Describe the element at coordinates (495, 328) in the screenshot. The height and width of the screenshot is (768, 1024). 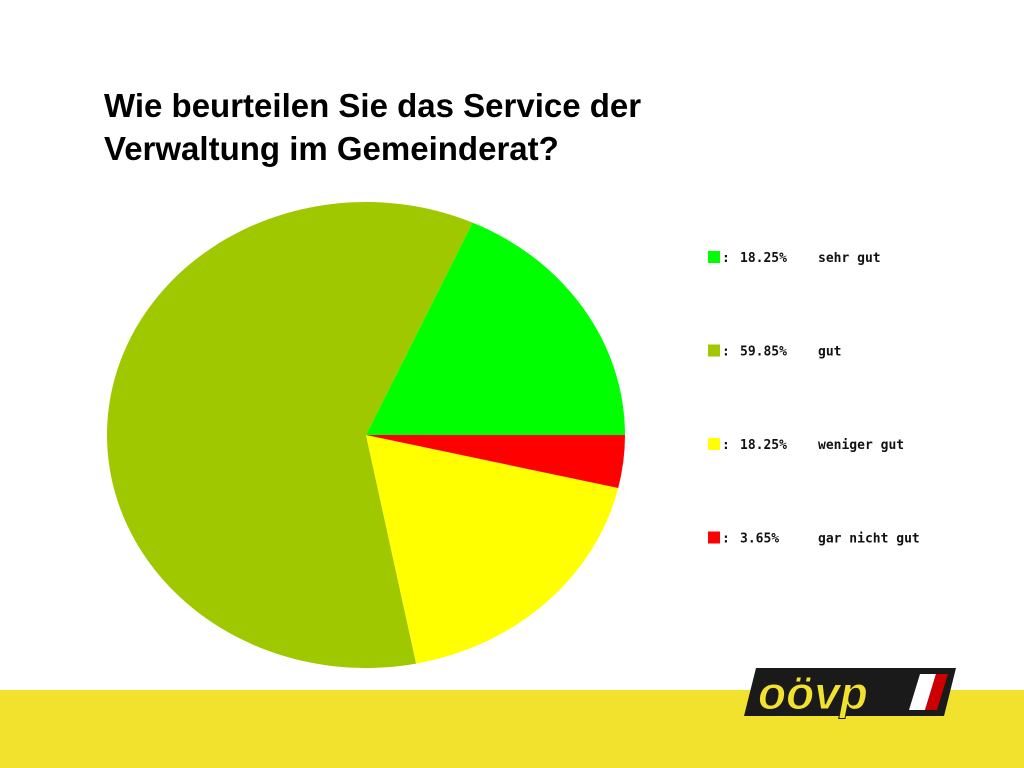
I see `pie-slice-sehr-gut` at that location.